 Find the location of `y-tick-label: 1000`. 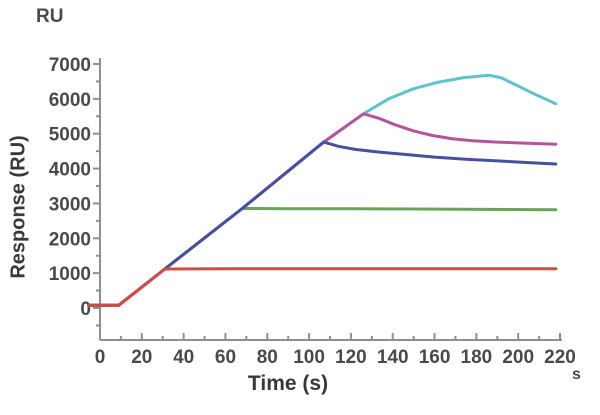

y-tick-label: 1000 is located at coordinates (70, 274).